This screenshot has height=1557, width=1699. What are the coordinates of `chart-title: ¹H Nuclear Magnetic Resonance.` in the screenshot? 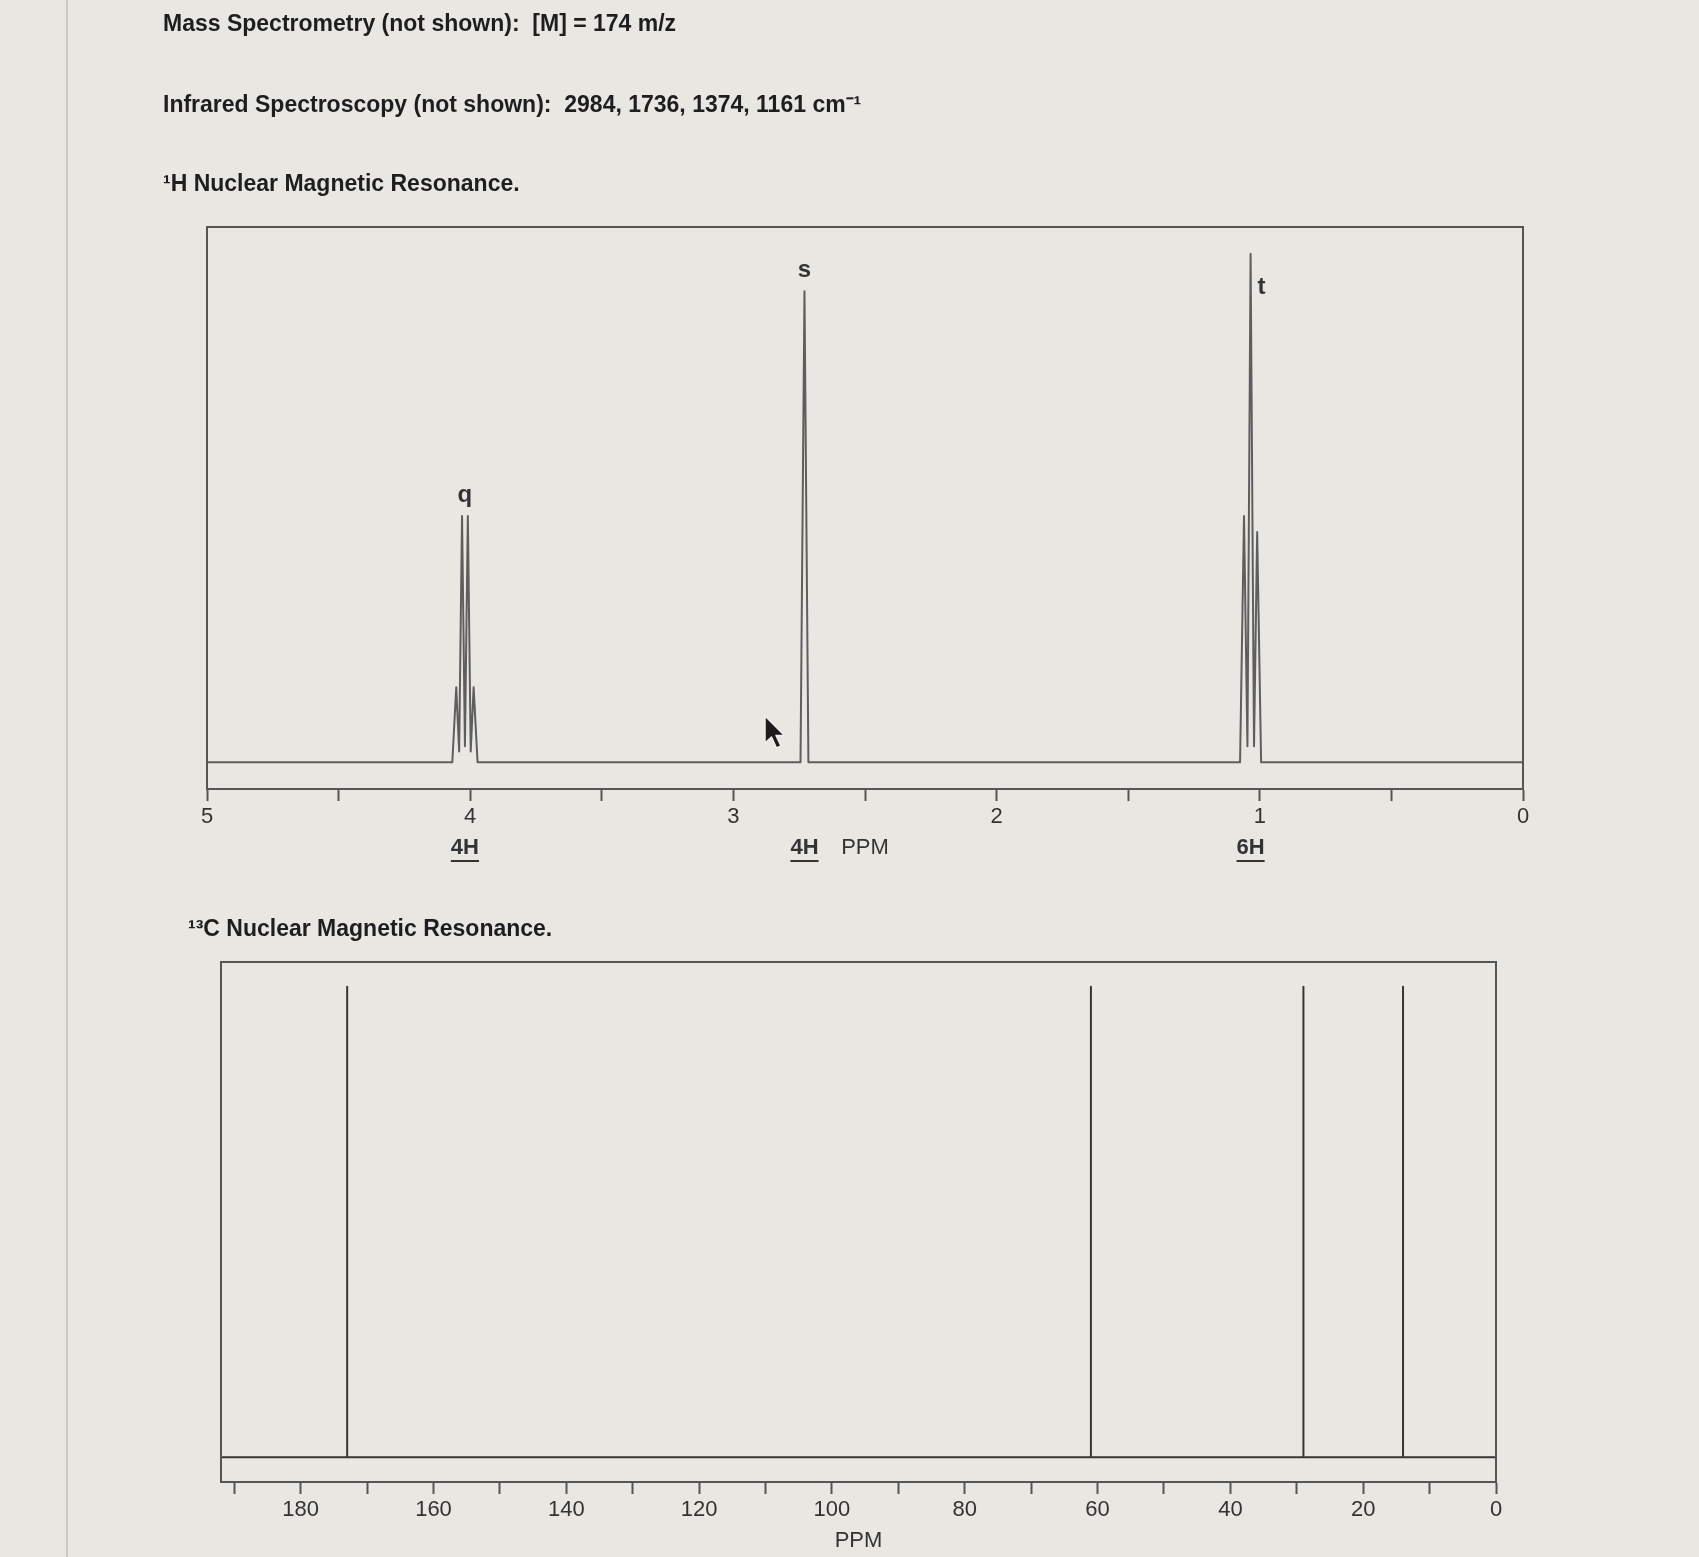 It's located at (341, 184).